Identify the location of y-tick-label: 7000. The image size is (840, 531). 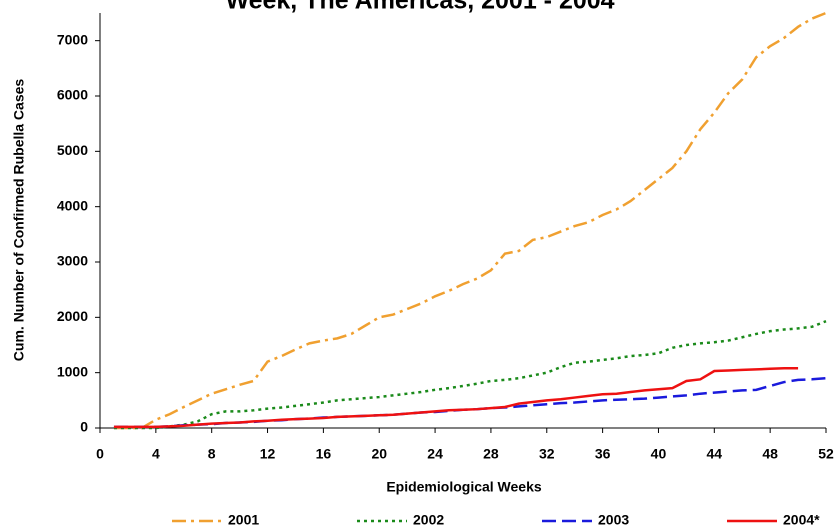
(72, 39).